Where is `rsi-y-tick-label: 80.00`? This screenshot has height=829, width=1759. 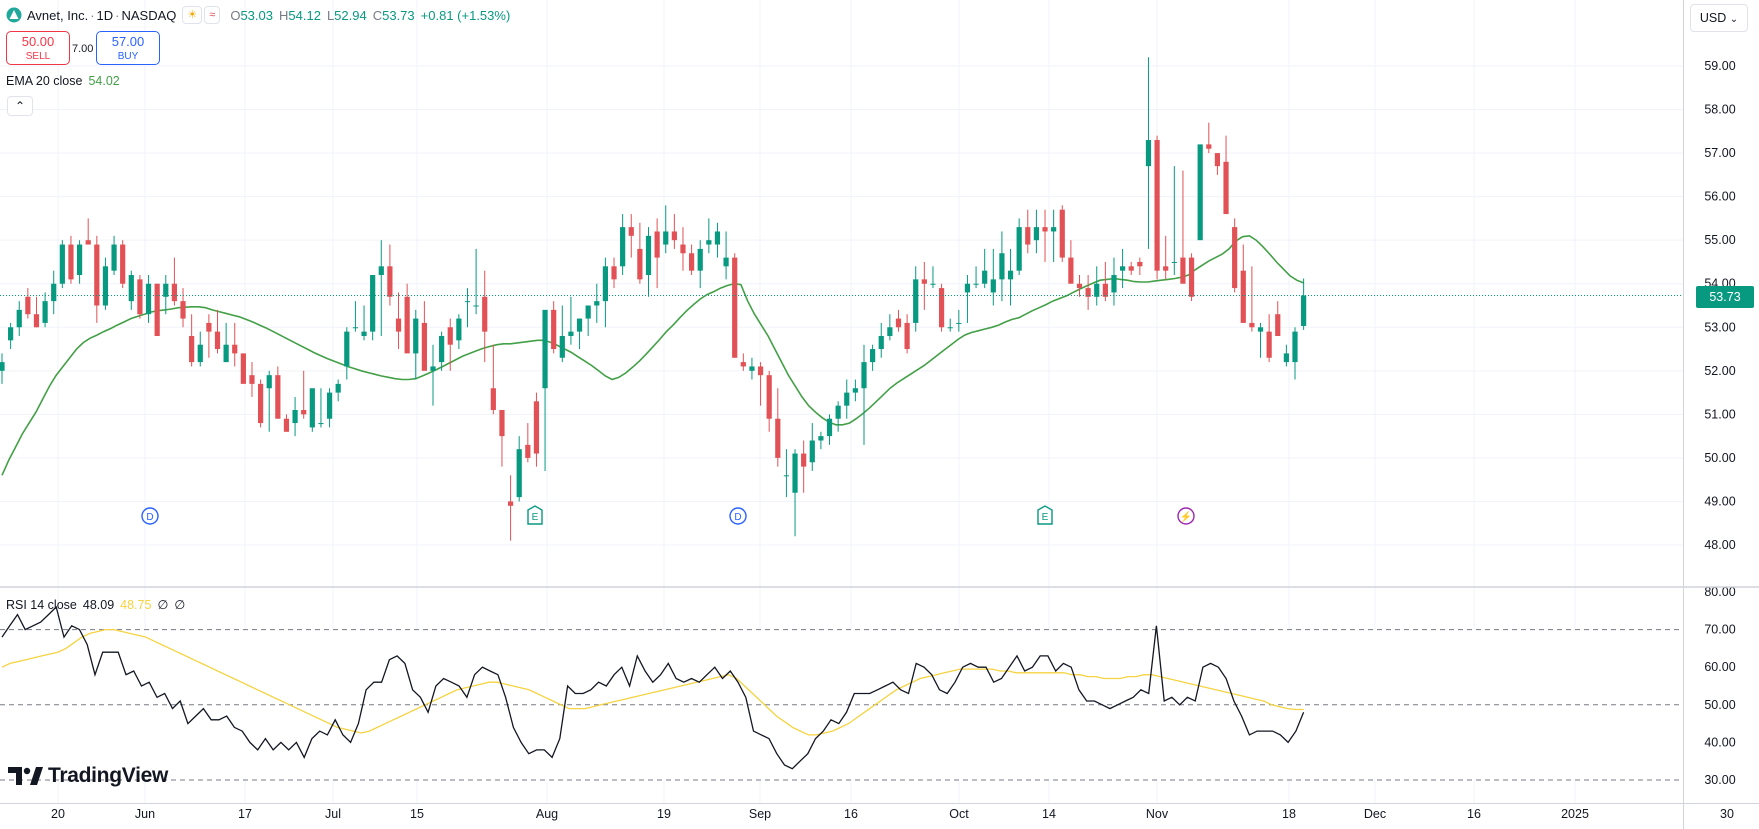 rsi-y-tick-label: 80.00 is located at coordinates (1719, 592).